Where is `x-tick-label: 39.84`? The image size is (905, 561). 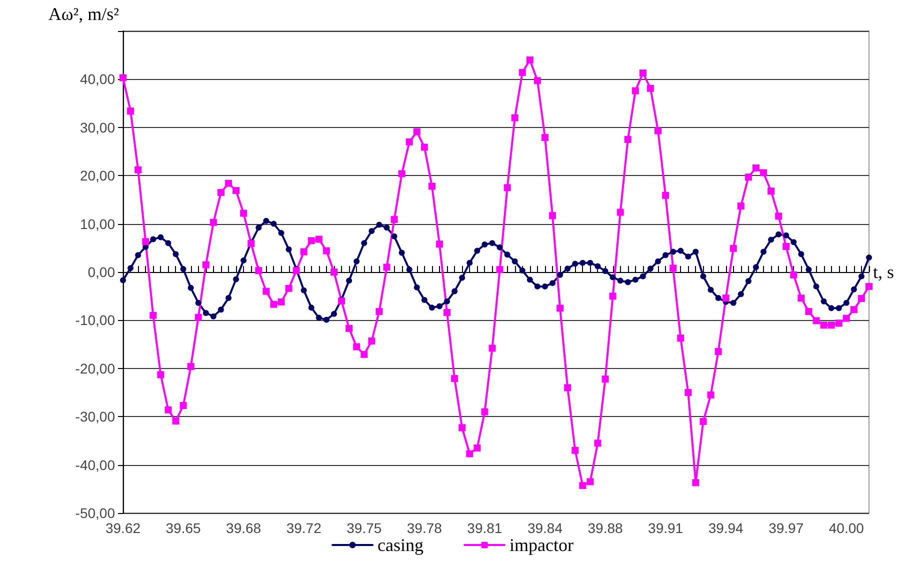 x-tick-label: 39.84 is located at coordinates (545, 528).